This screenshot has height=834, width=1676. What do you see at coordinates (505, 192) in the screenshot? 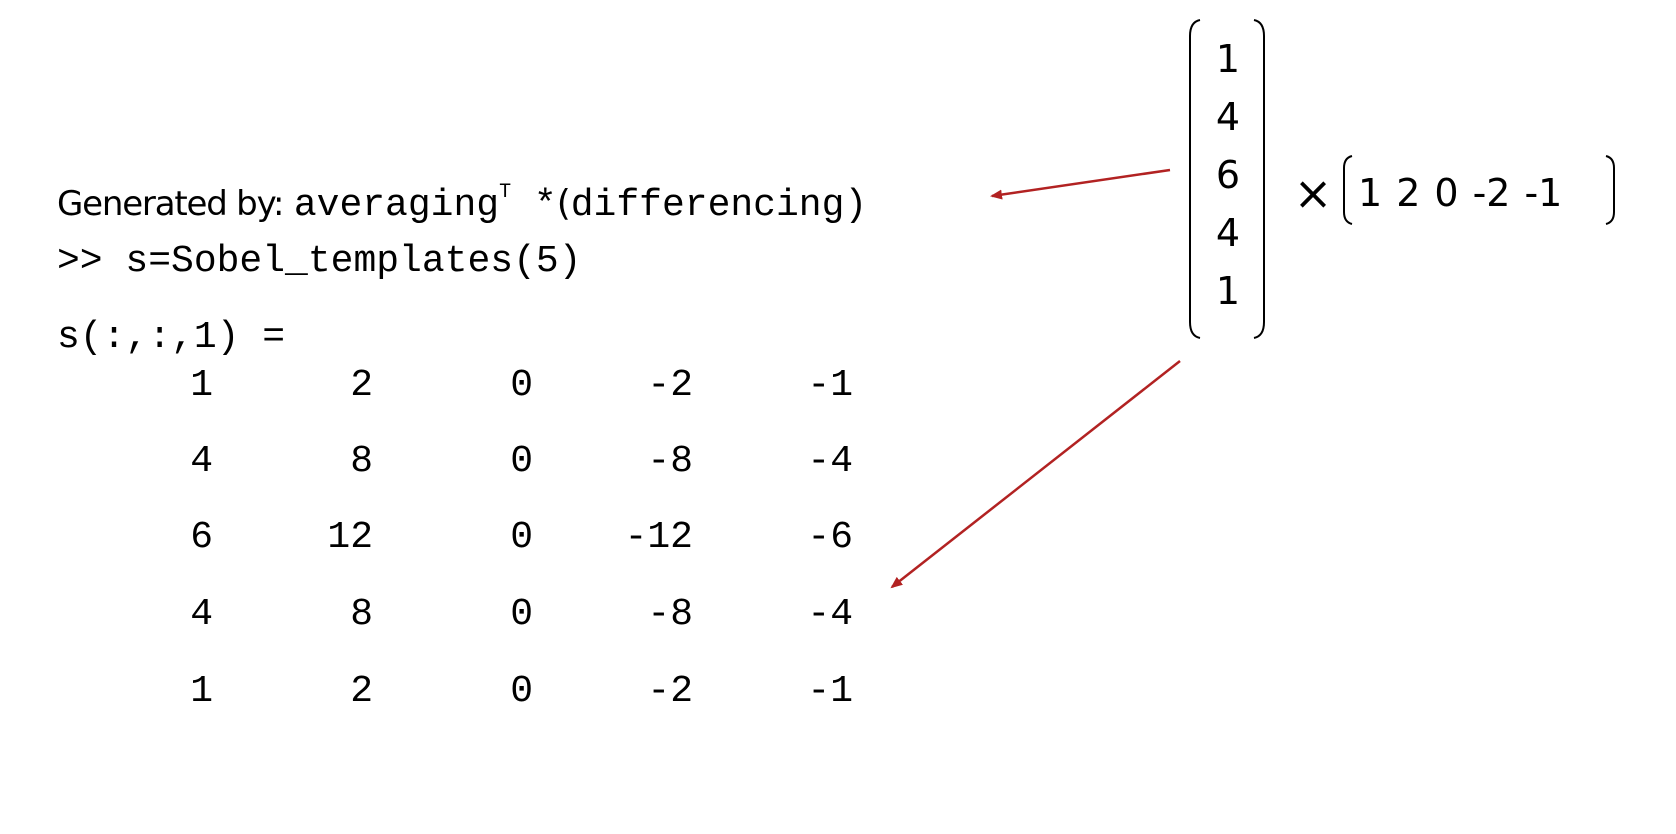
I see `transpose-superscript: T` at bounding box center [505, 192].